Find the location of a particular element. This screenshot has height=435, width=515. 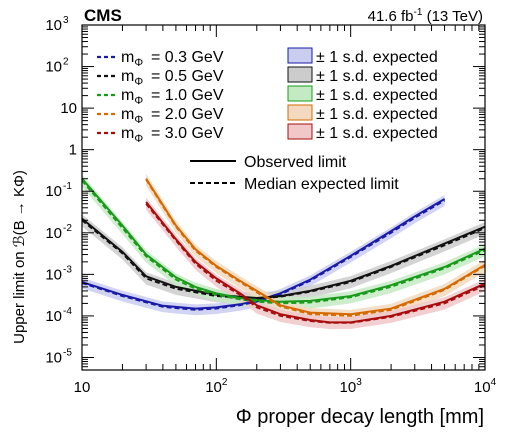

x-tick-label: 10² is located at coordinates (216, 386).